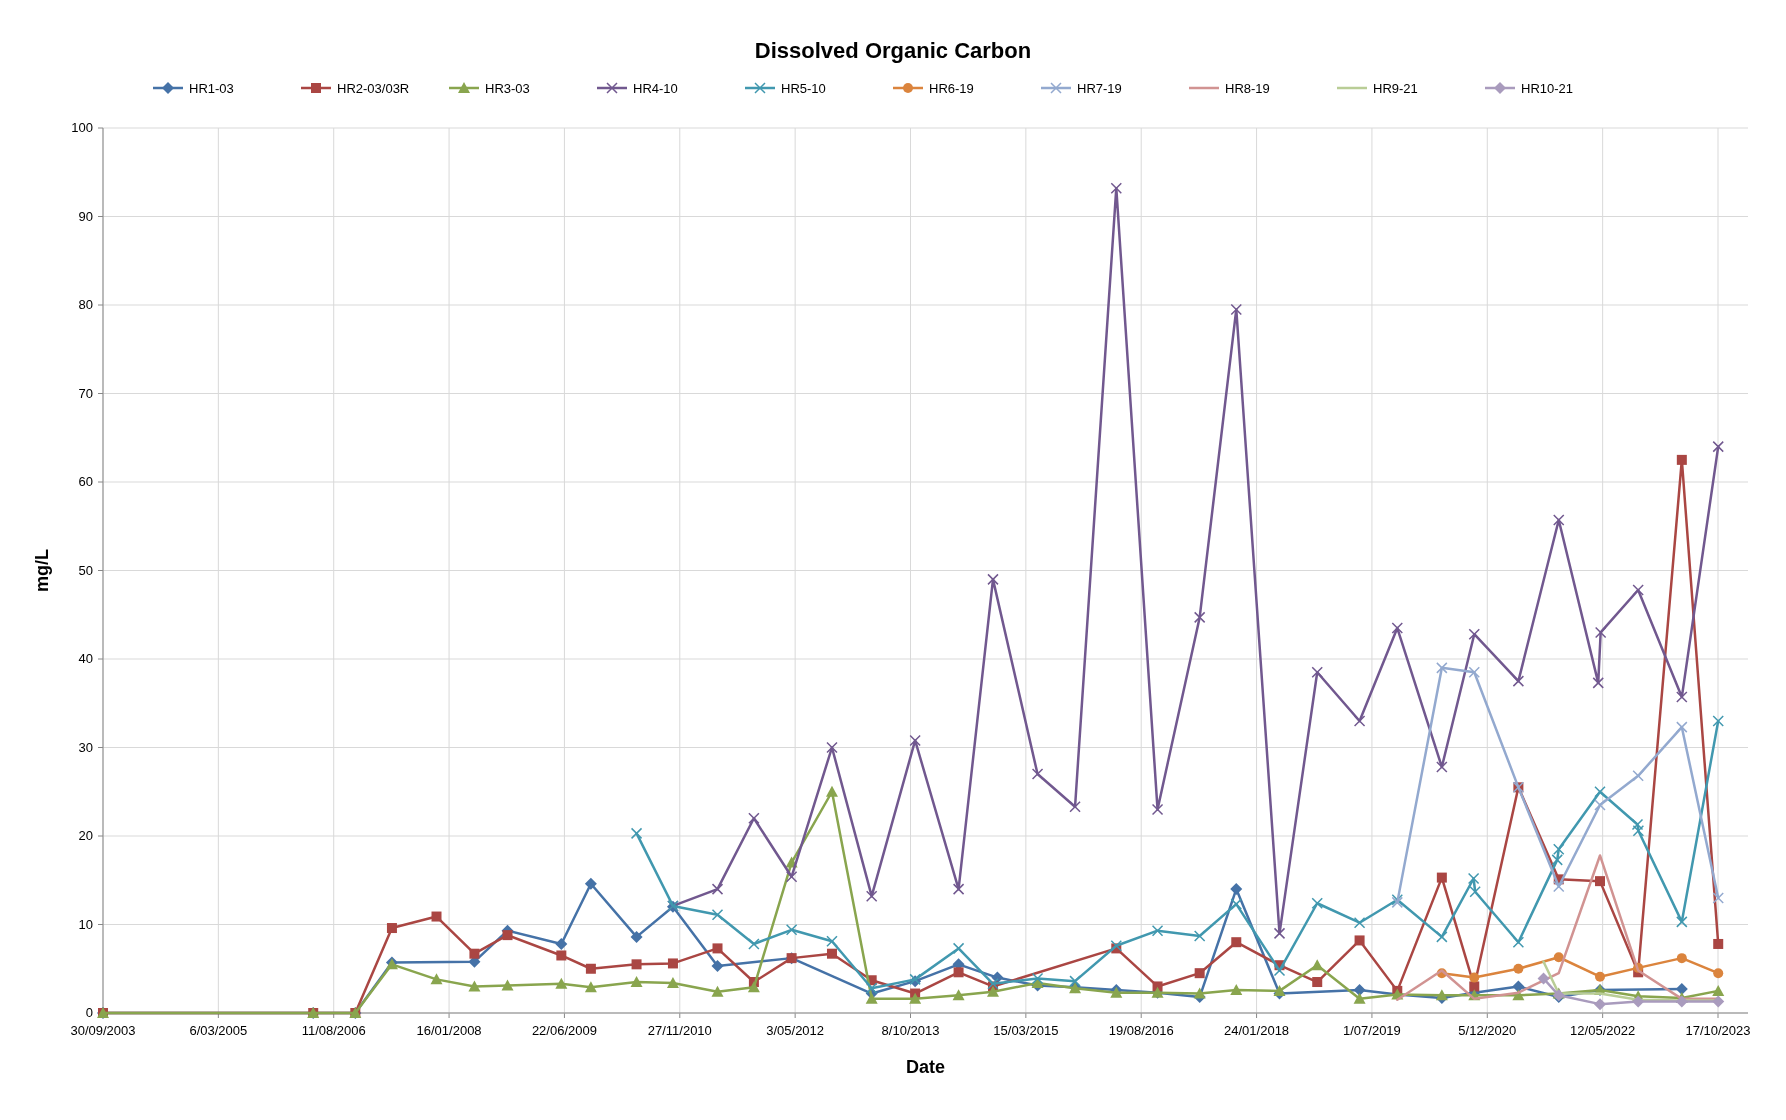  I want to click on x-axis-title: Date, so click(925, 1067).